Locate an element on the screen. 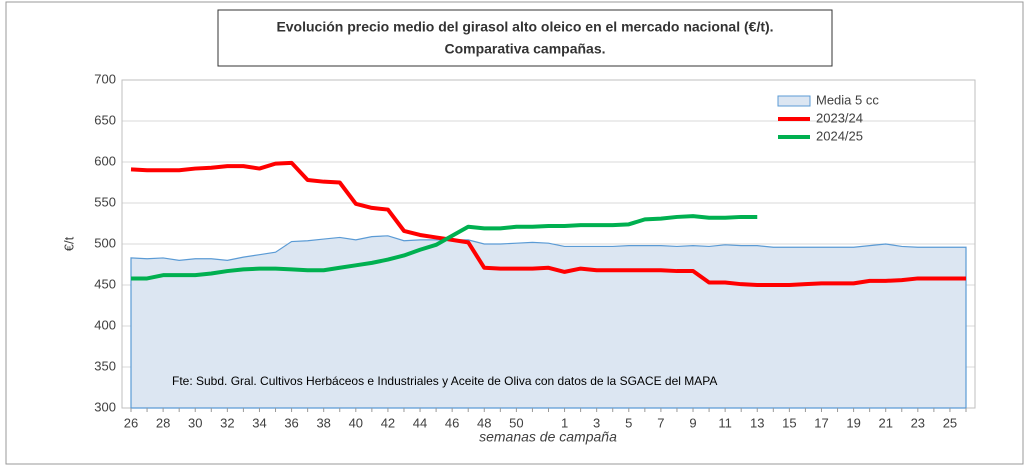 This screenshot has height=468, width=1029. x-tick-label: 5 is located at coordinates (628, 422).